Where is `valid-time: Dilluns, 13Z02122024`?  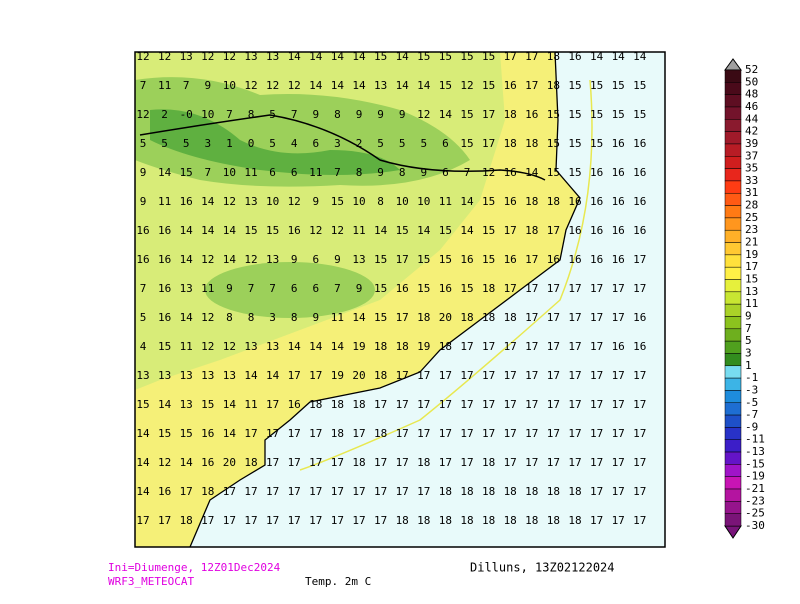
valid-time: Dilluns, 13Z02122024 is located at coordinates (542, 568).